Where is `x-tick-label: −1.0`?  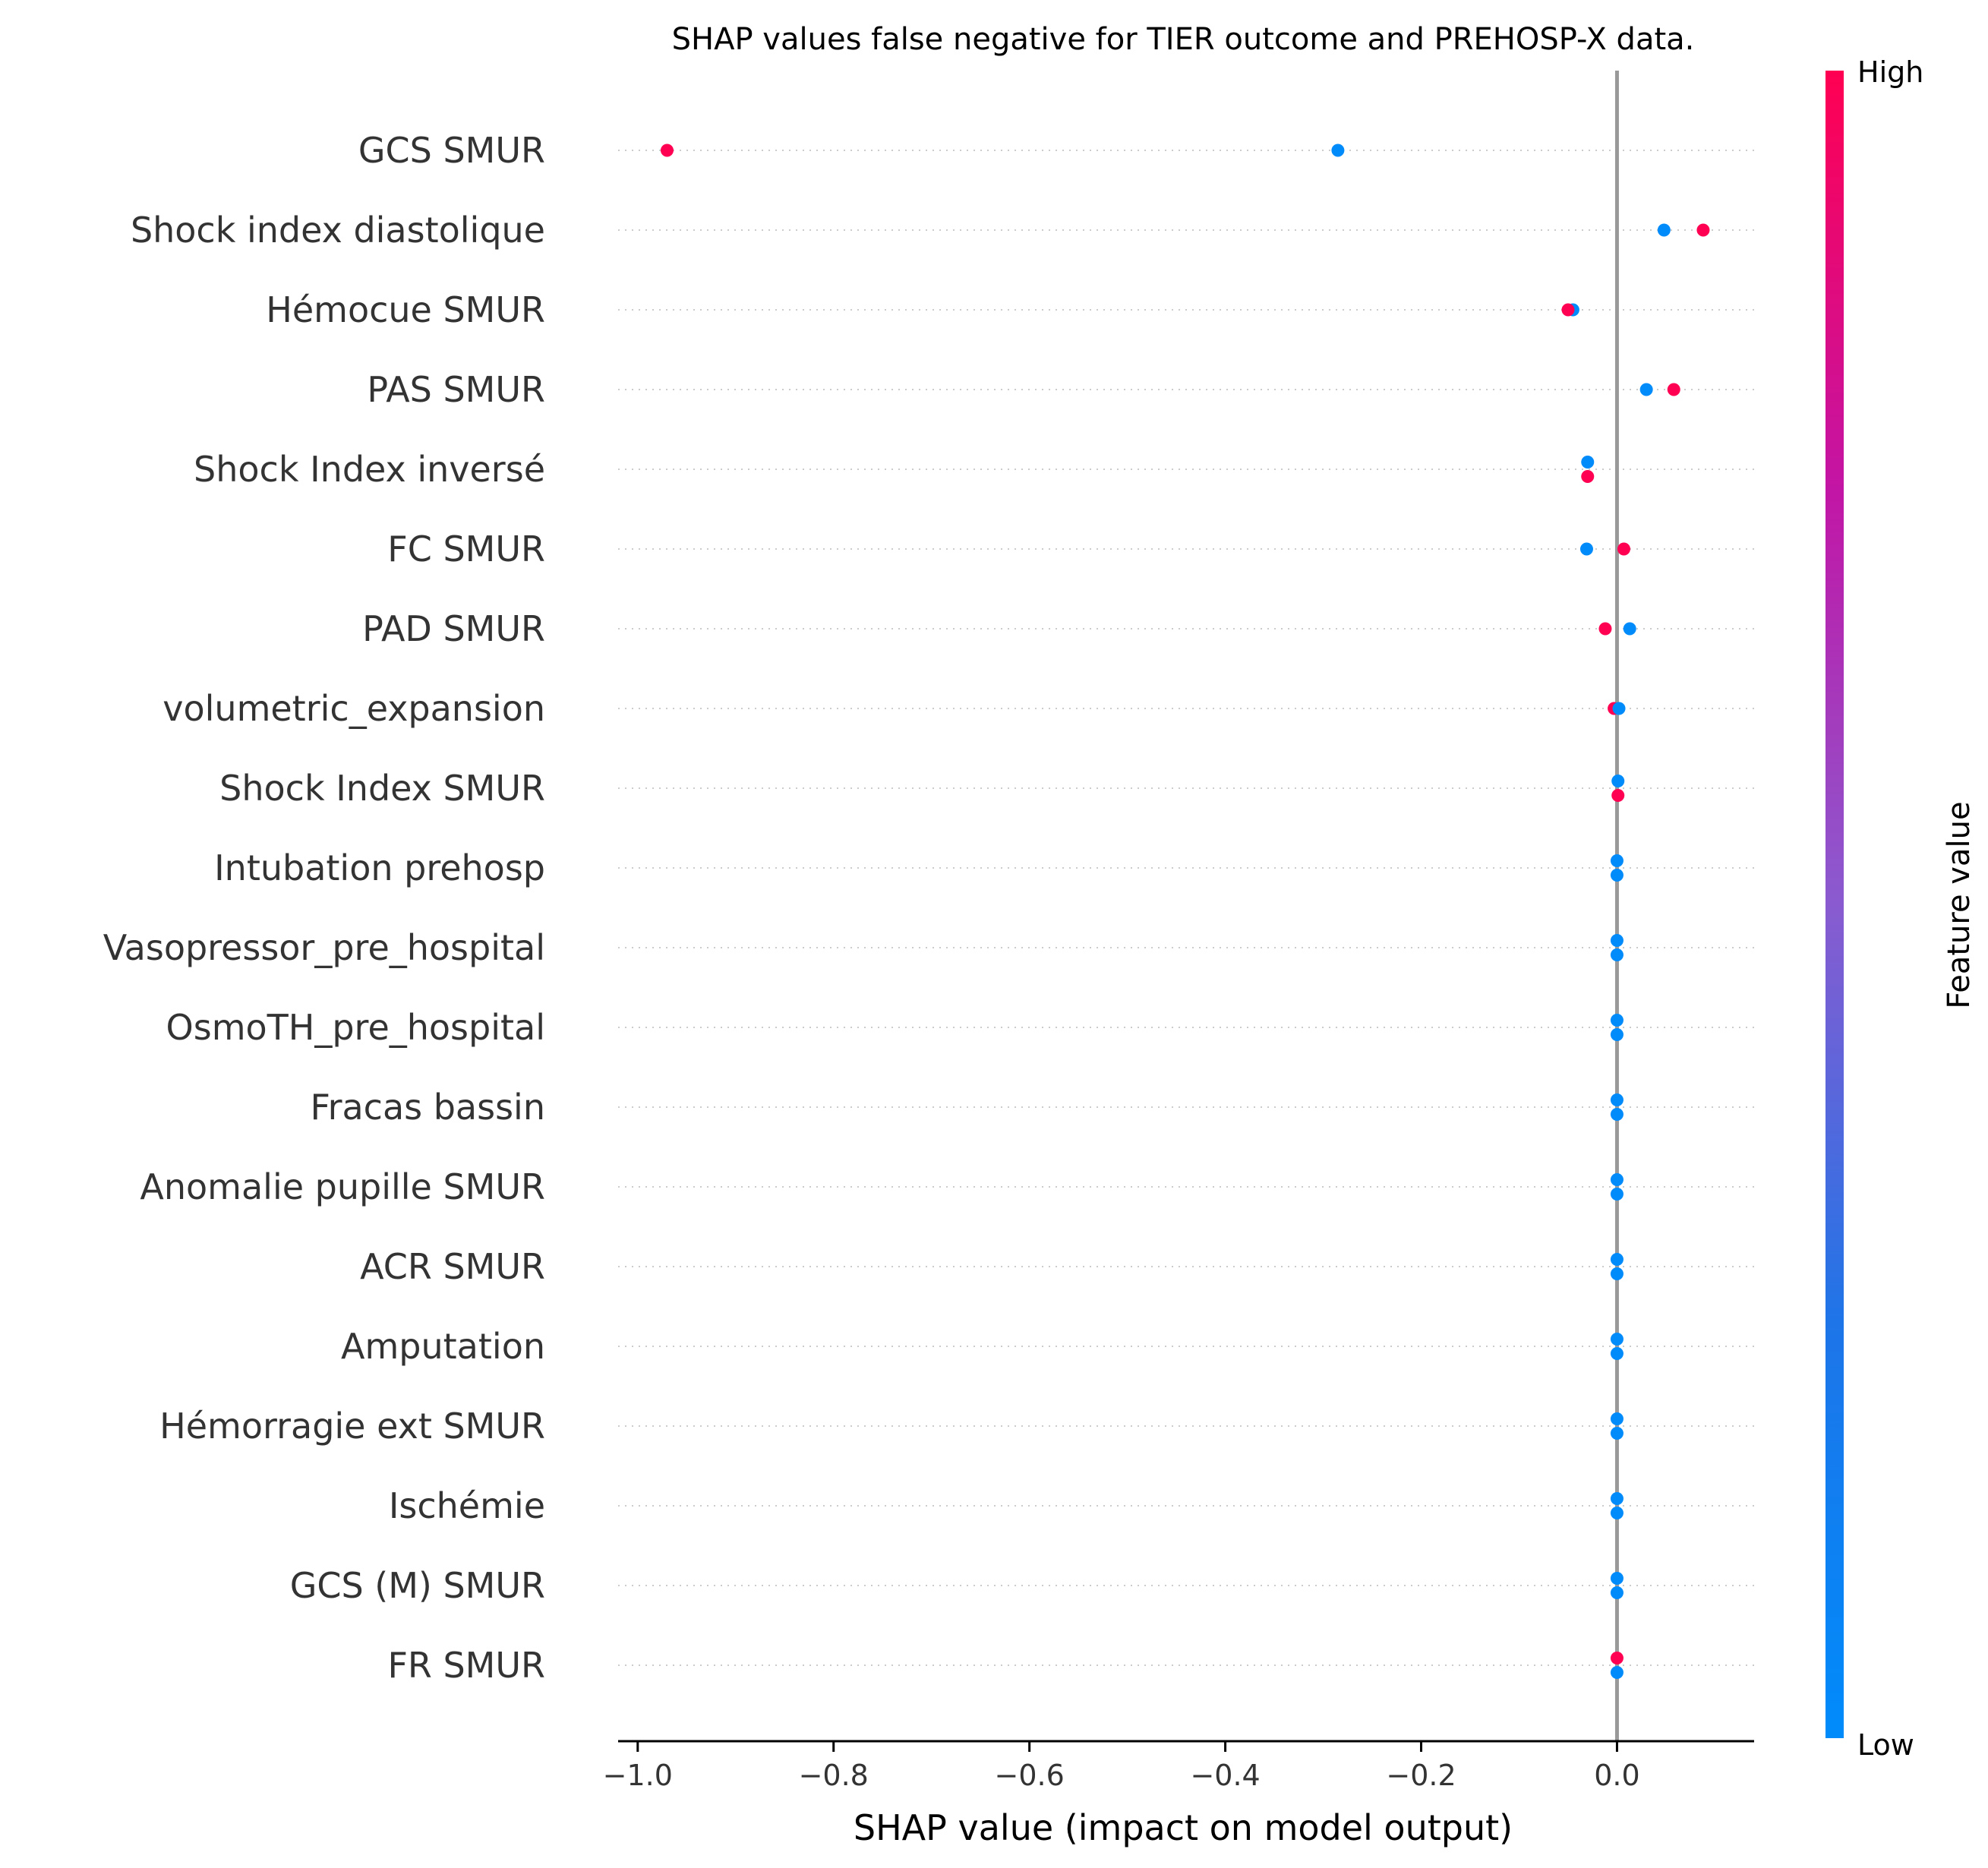
x-tick-label: −1.0 is located at coordinates (638, 1775).